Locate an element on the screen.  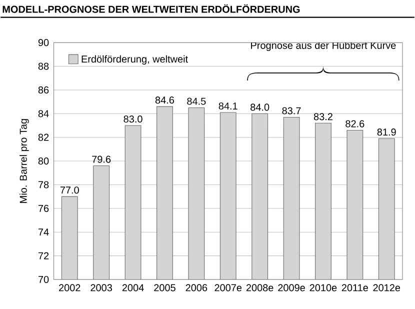
chart-title: MODELL-PROGNOSE DER WELTWEITEN ERDÖLFÖRDERUNG is located at coordinates (151, 8).